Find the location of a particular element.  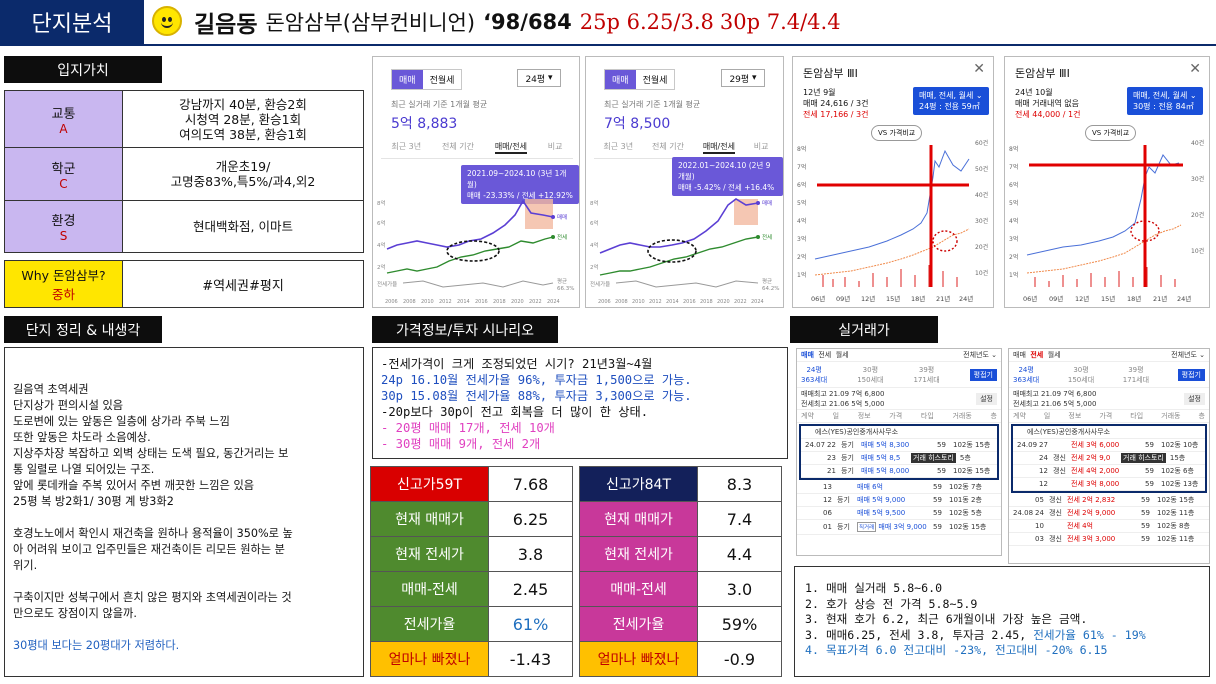

y-tick: 4억 is located at coordinates (381, 245).